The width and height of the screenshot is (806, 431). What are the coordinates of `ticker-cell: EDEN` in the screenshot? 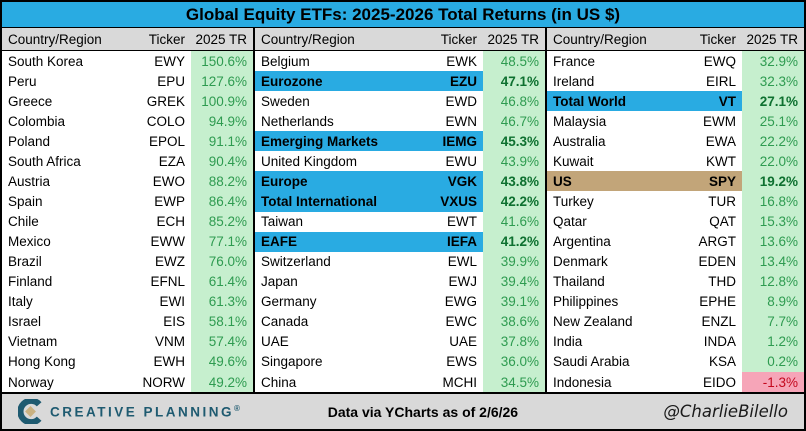 It's located at (717, 262).